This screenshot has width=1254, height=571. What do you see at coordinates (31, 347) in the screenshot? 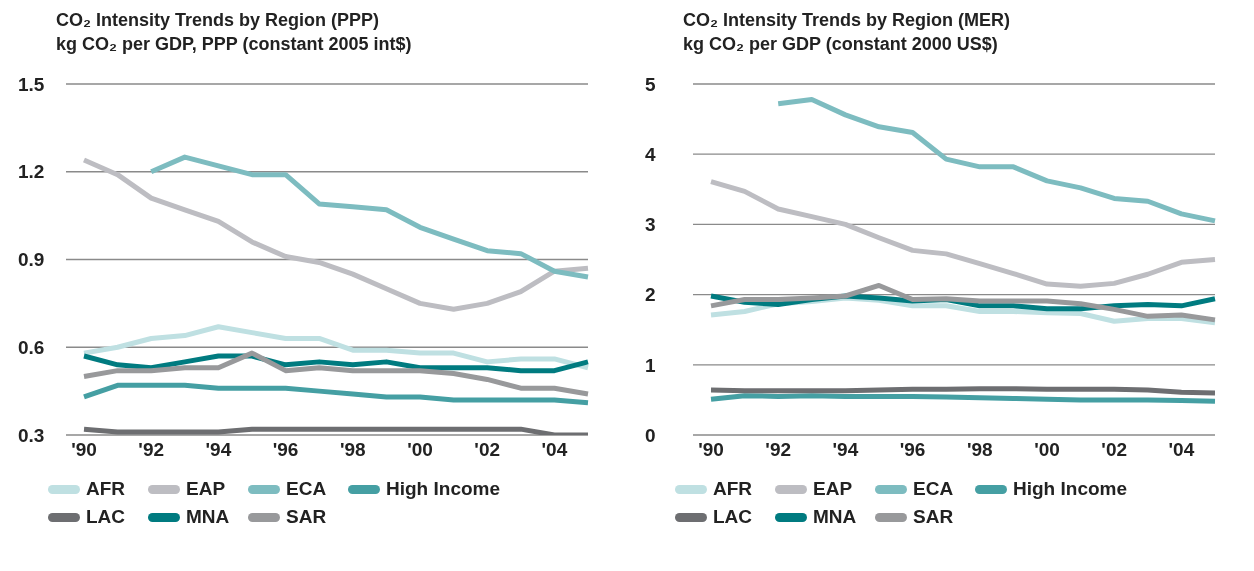
I see `y-tick-label: 0.6` at bounding box center [31, 347].